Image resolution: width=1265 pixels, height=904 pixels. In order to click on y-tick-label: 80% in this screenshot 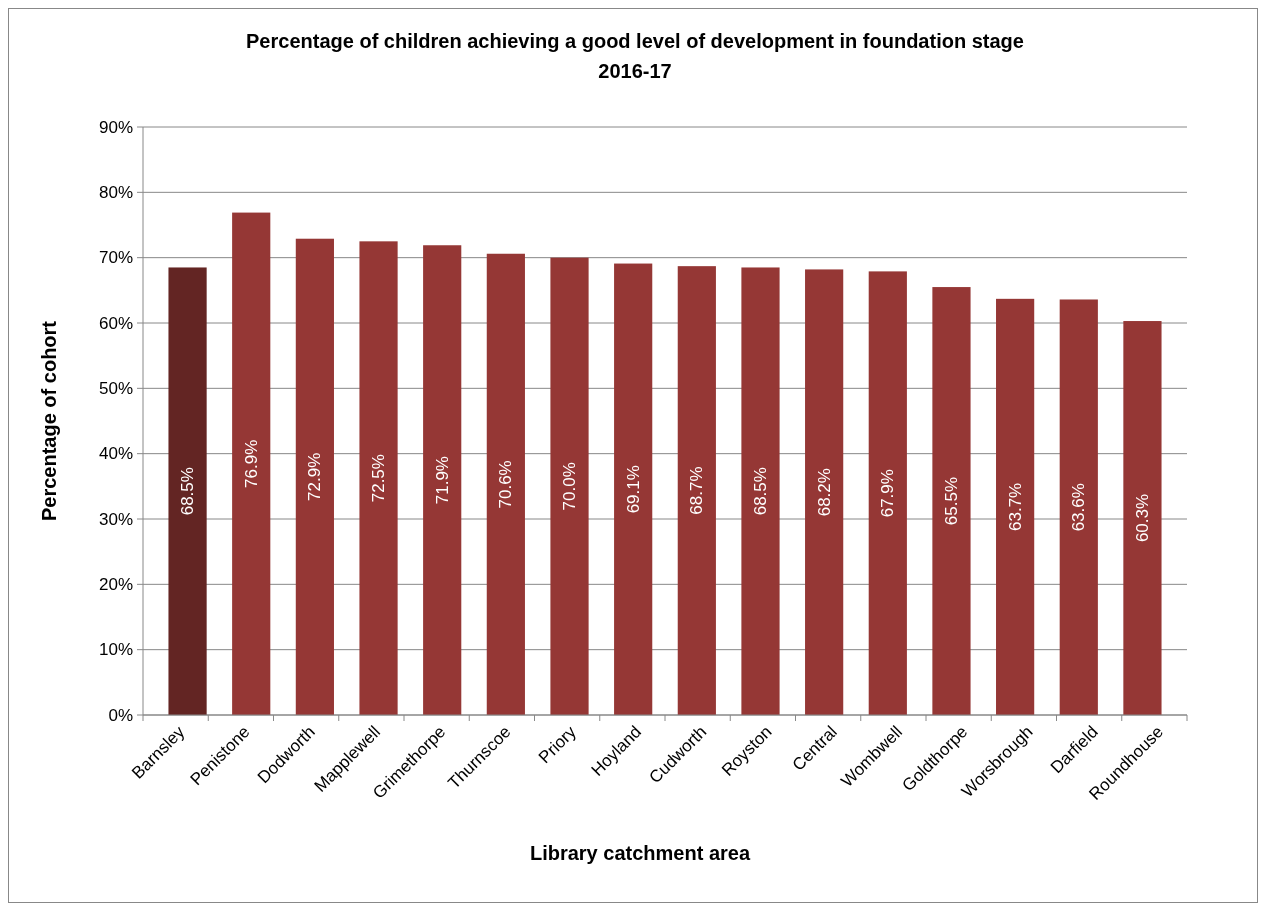, I will do `click(115, 192)`.